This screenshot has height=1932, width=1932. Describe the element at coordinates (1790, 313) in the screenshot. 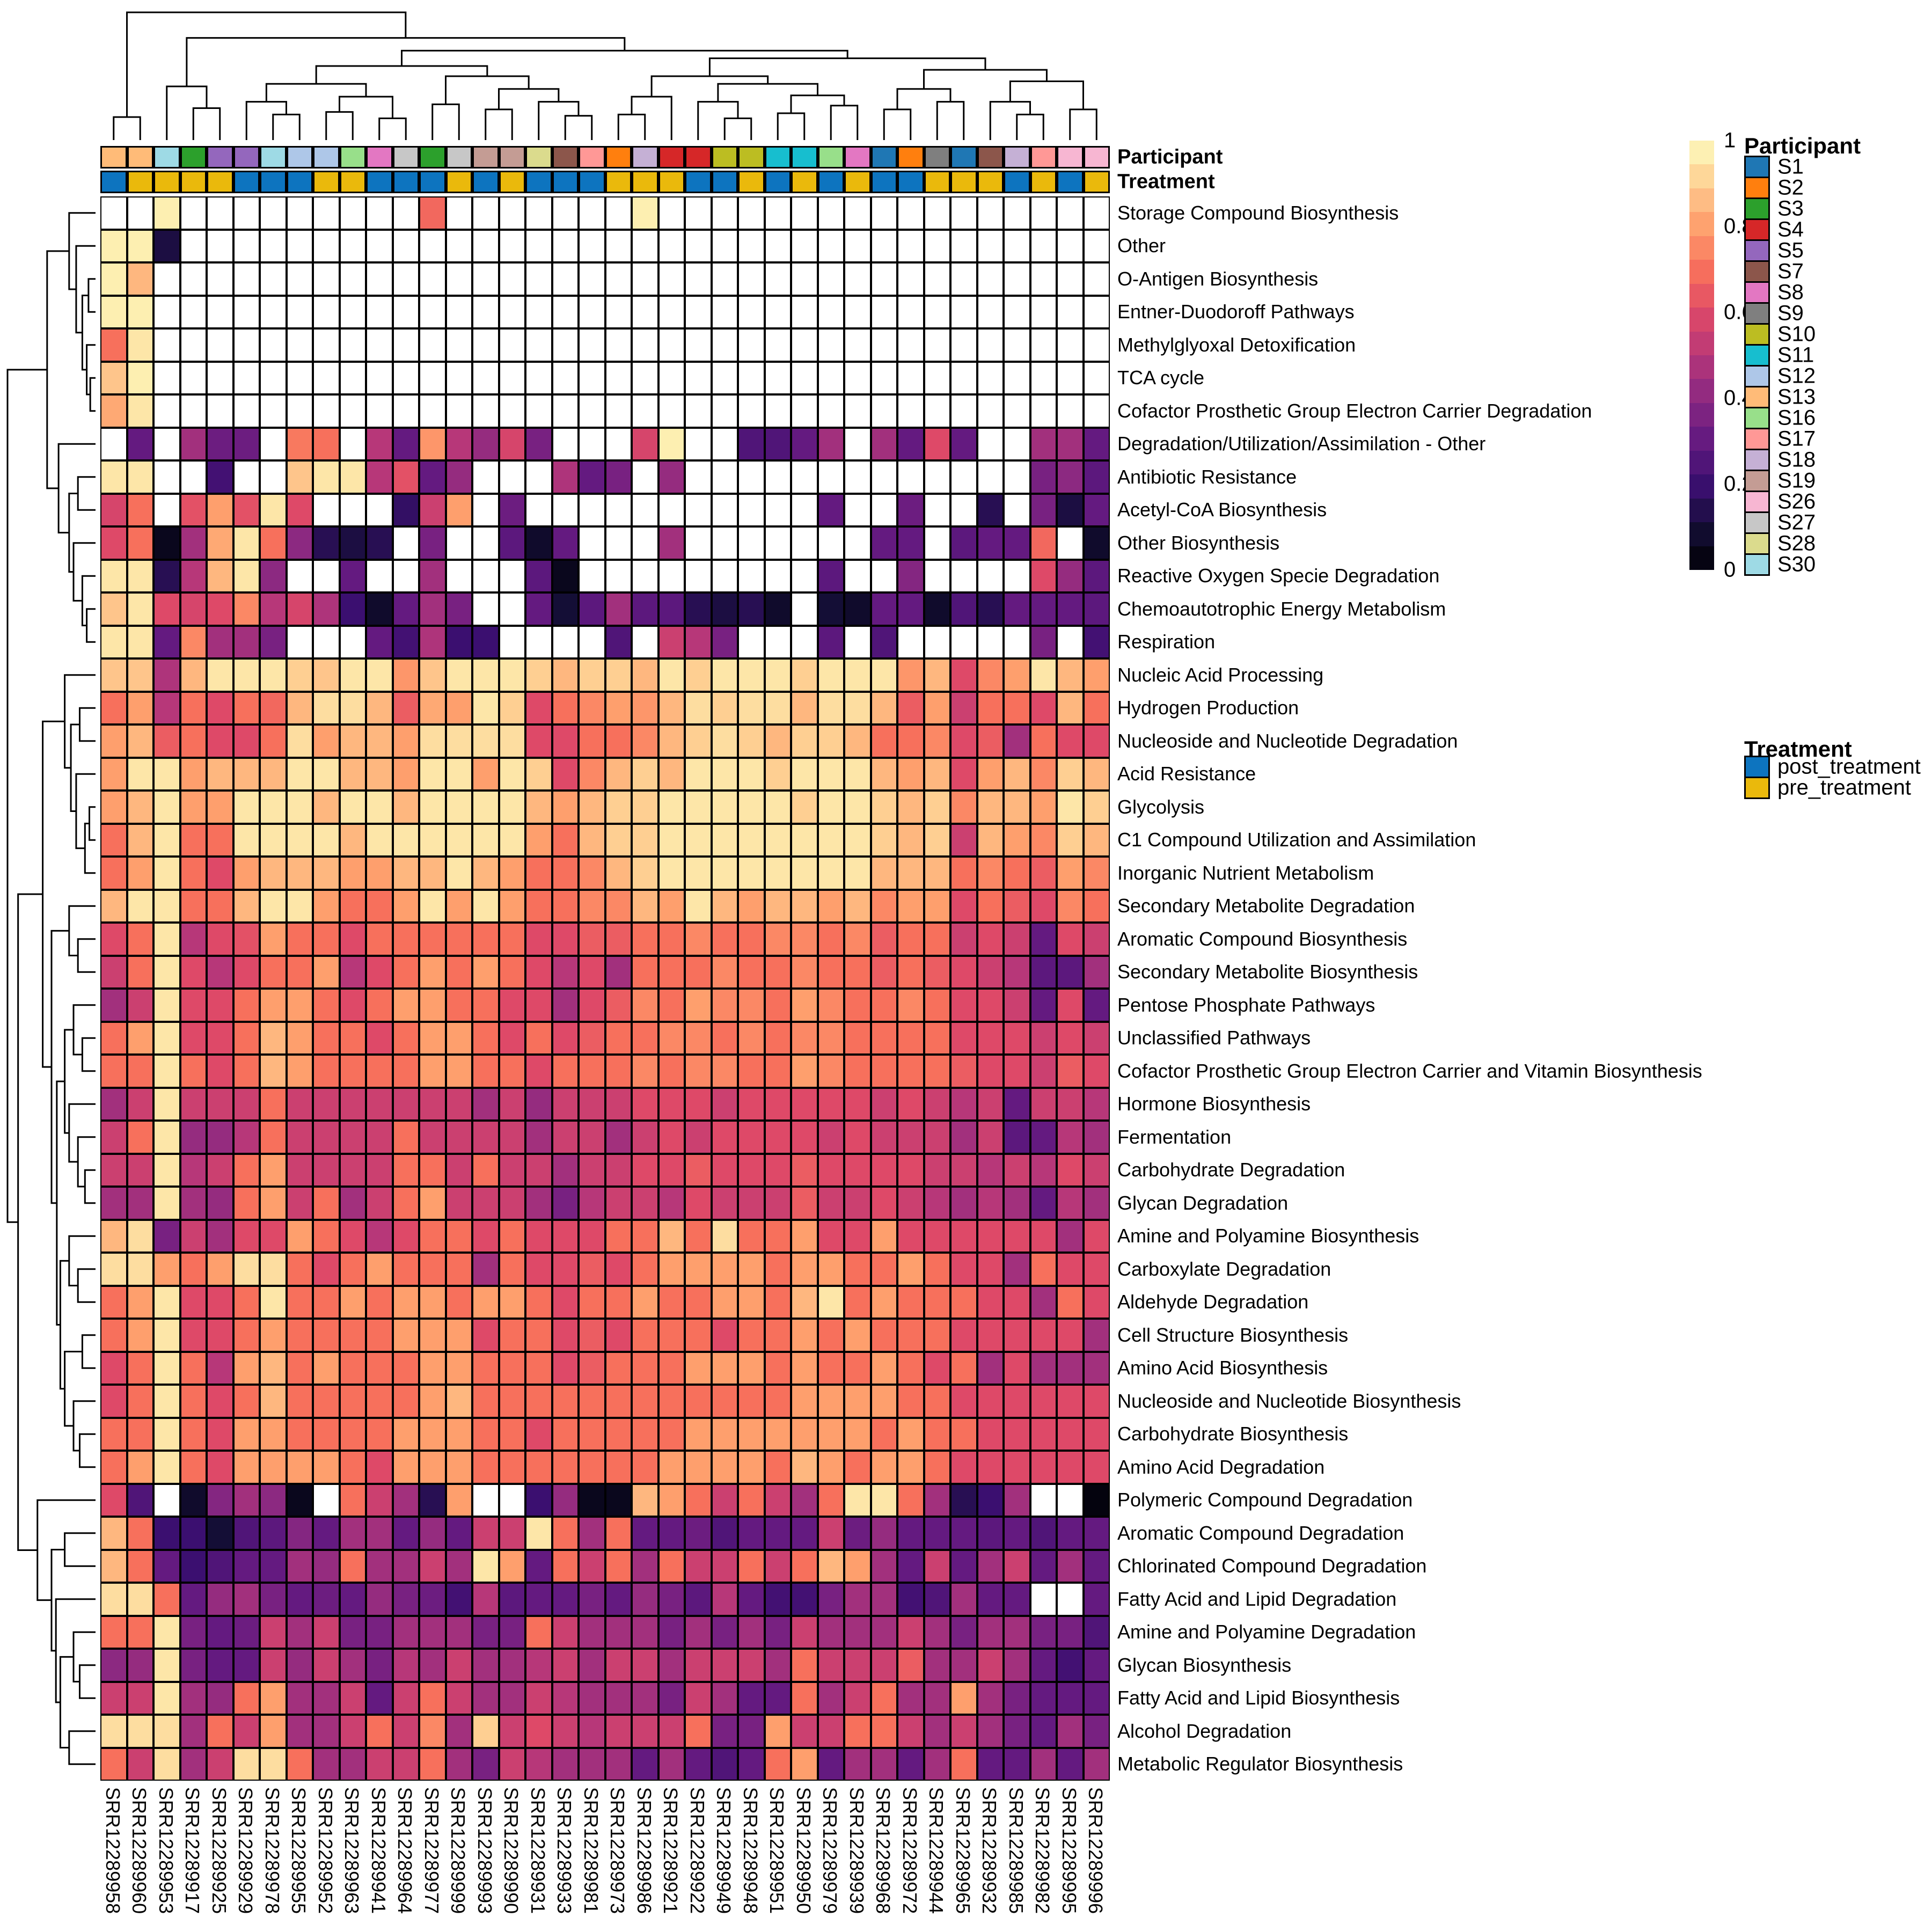

I see `legend-label: S9` at that location.